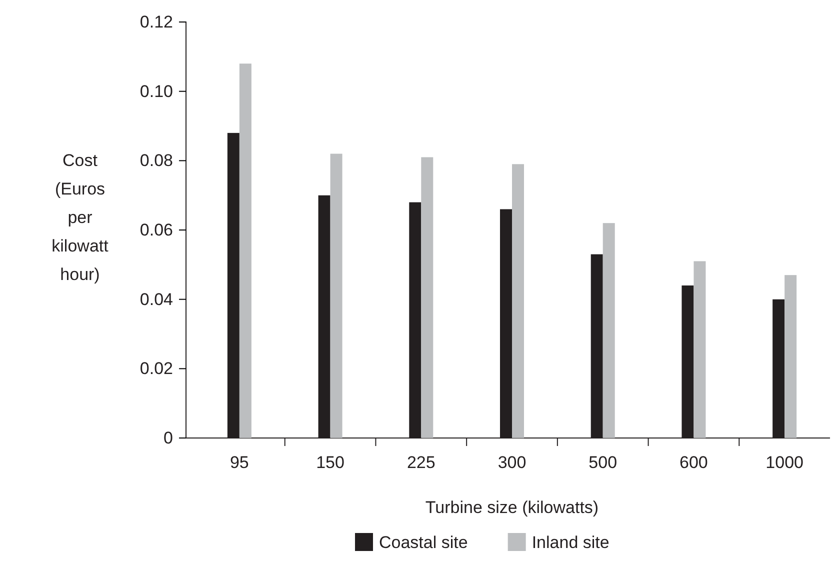 This screenshot has height=569, width=831. I want to click on x-tick-label: 95, so click(239, 462).